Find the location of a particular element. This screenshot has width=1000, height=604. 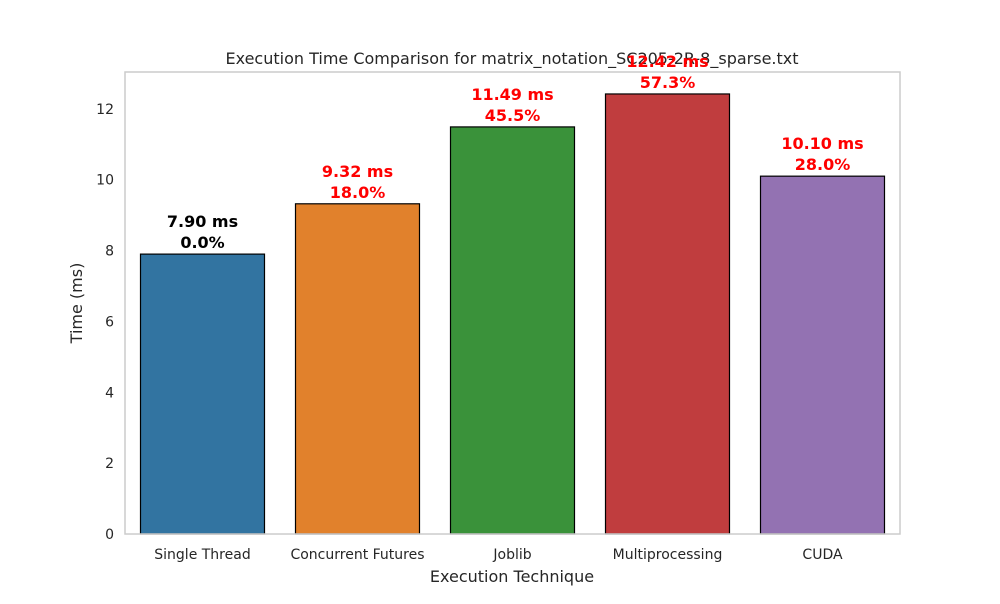

y-axis-label: Time (ms) is located at coordinates (76, 304).